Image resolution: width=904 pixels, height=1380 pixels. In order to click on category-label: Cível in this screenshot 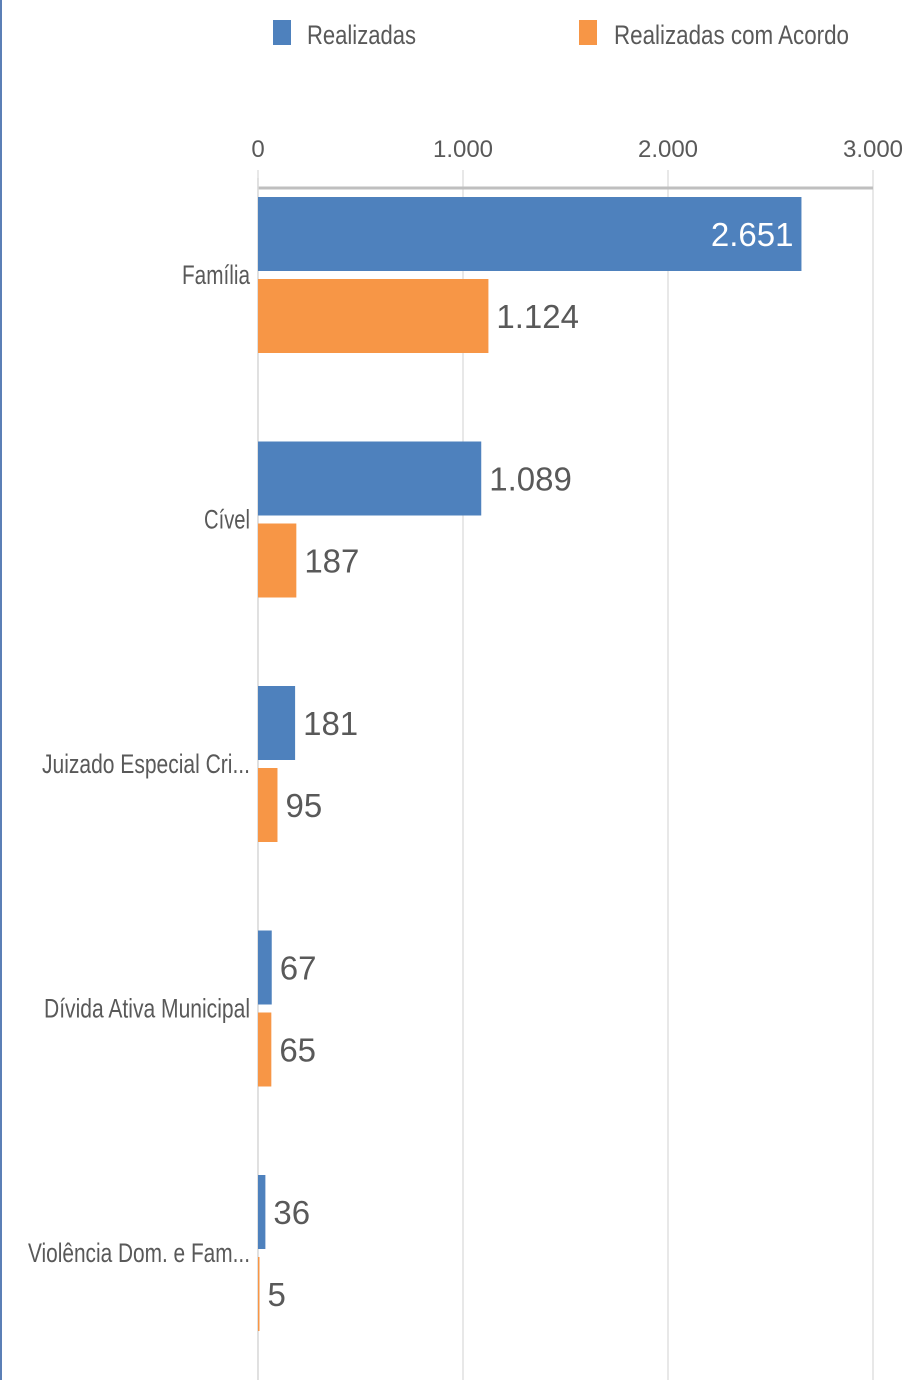, I will do `click(227, 520)`.